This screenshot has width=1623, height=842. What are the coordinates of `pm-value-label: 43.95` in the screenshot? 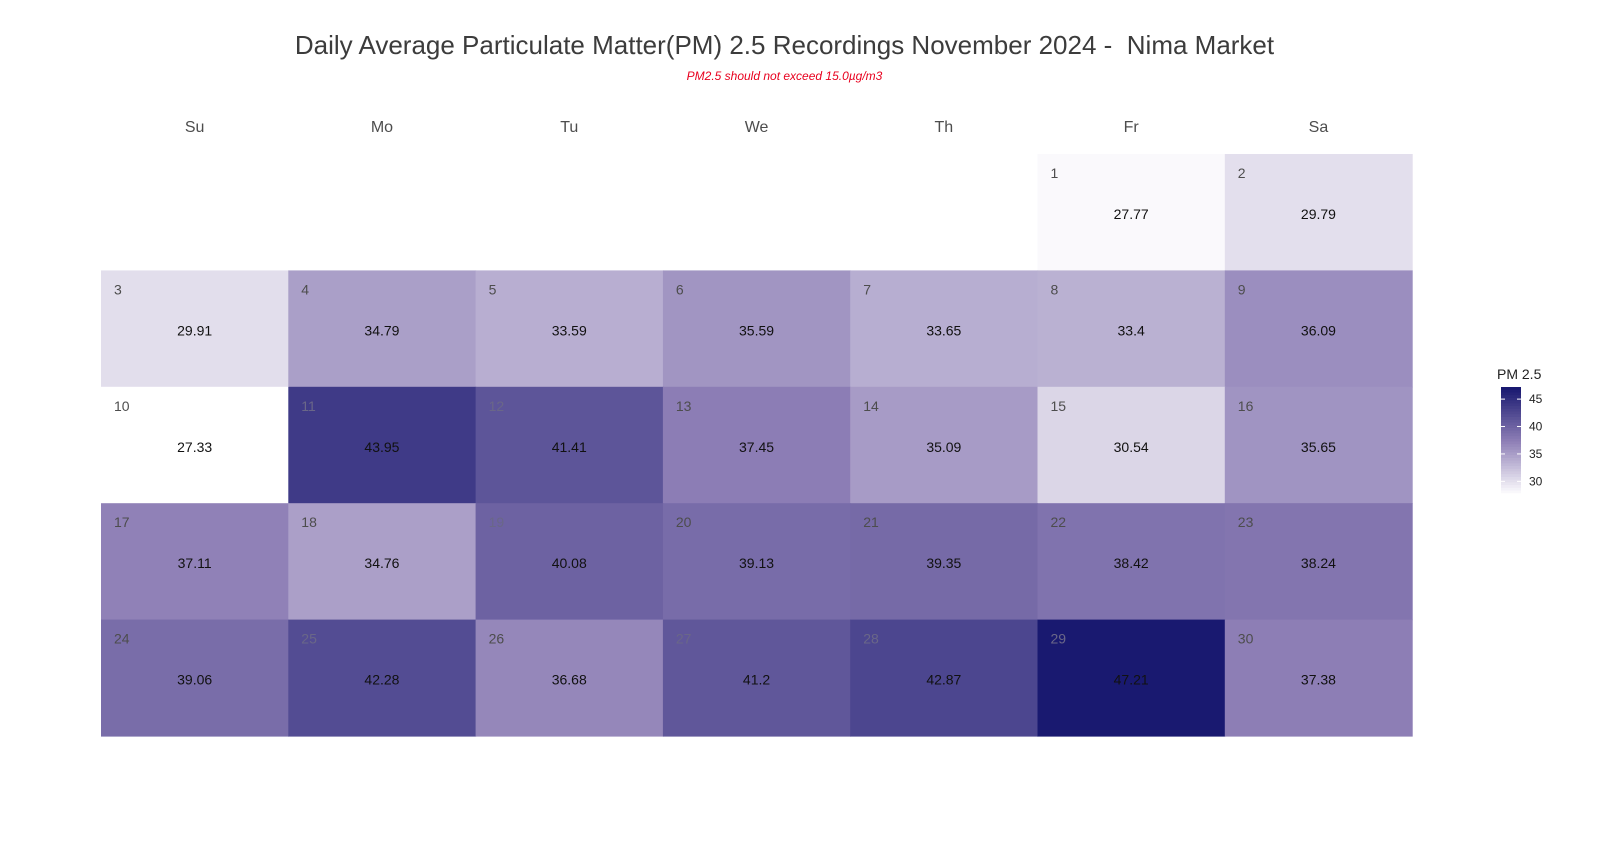 It's located at (381, 447).